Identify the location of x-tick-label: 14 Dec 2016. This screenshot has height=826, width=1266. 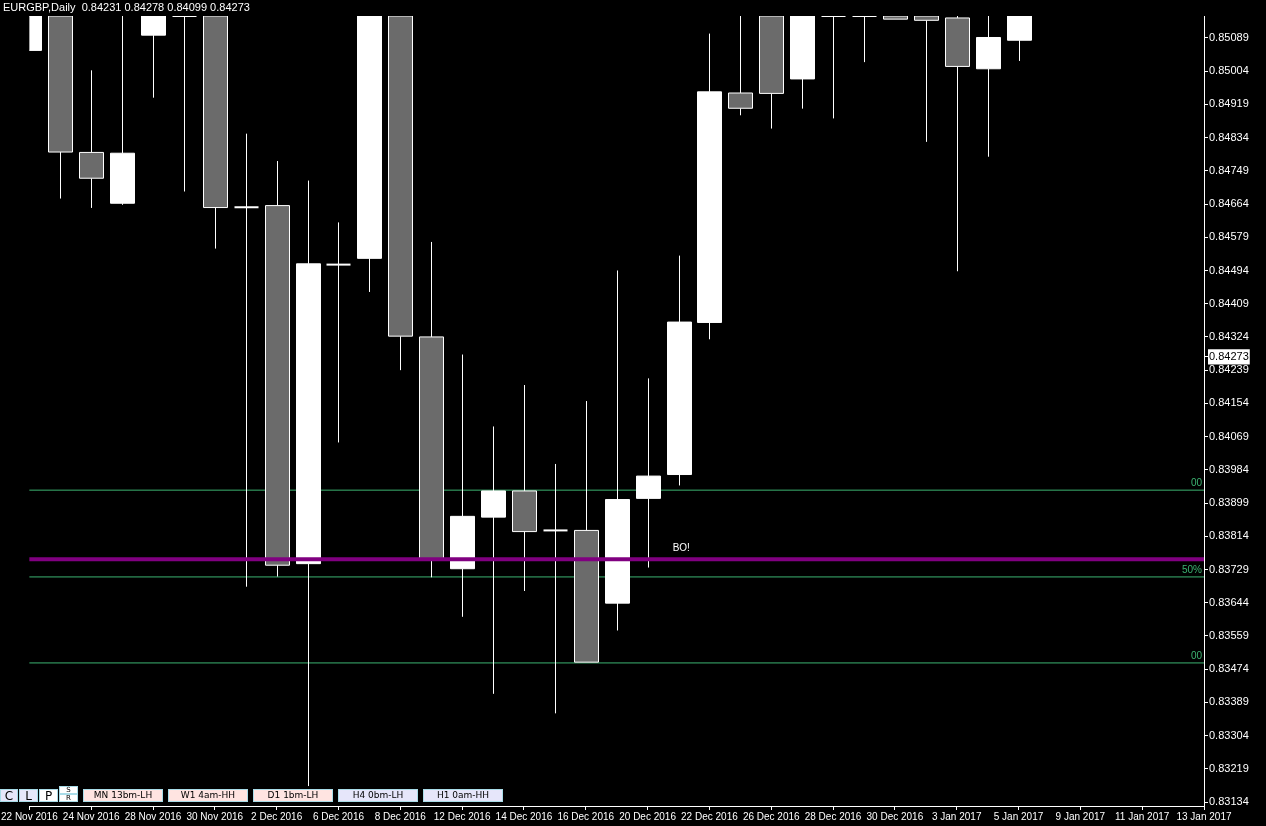
(524, 816).